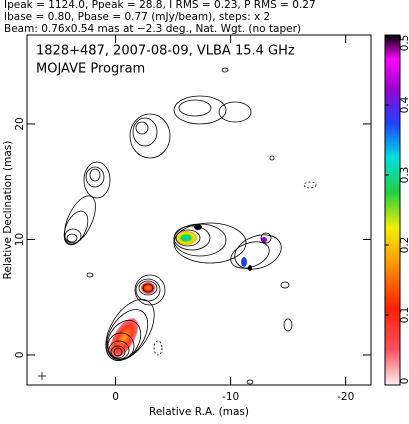 This screenshot has height=424, width=409. What do you see at coordinates (345, 397) in the screenshot?
I see `x-tick-label: -20` at bounding box center [345, 397].